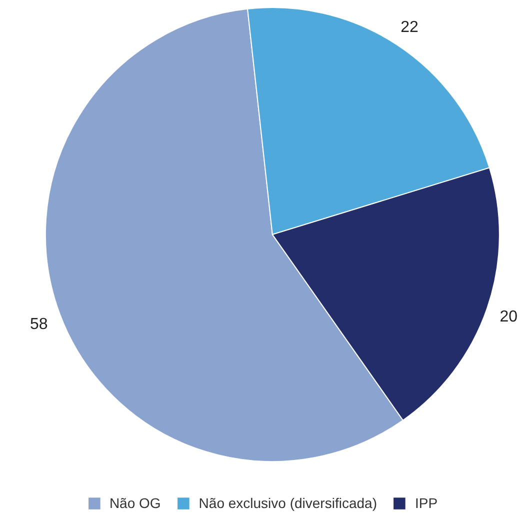 The width and height of the screenshot is (523, 523). I want to click on legend-label: Não OG, so click(135, 503).